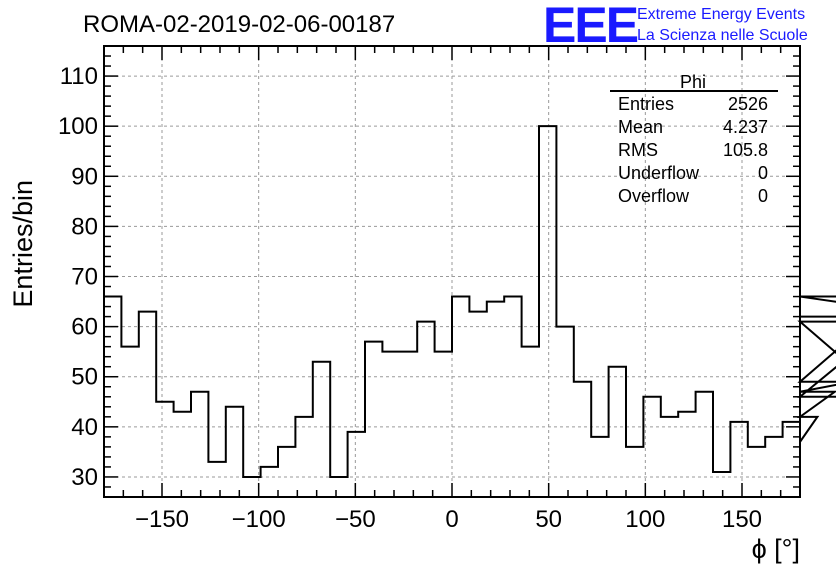 The image size is (836, 572). What do you see at coordinates (84, 377) in the screenshot?
I see `y-tick-label: 50` at bounding box center [84, 377].